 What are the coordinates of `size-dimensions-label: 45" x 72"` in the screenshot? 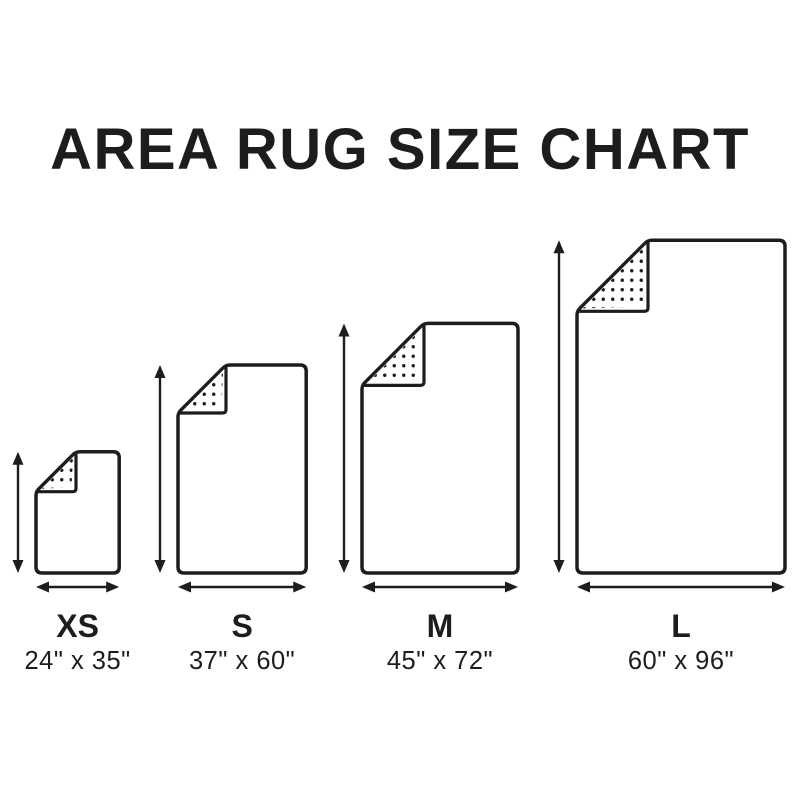 It's located at (440, 661).